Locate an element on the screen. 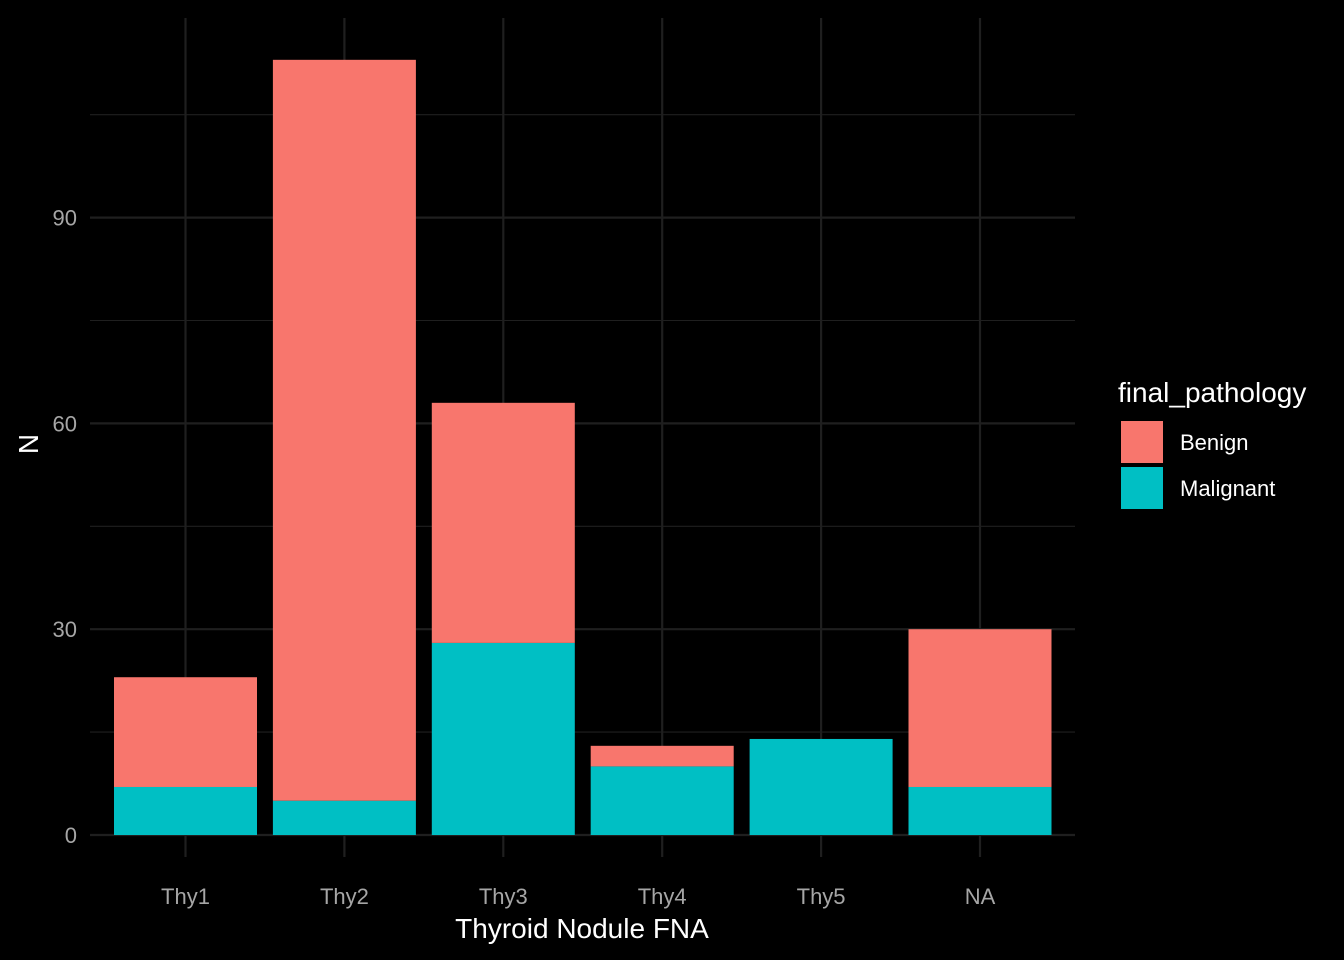 The image size is (1344, 960). x-tick-label: Thy1 is located at coordinates (185, 896).